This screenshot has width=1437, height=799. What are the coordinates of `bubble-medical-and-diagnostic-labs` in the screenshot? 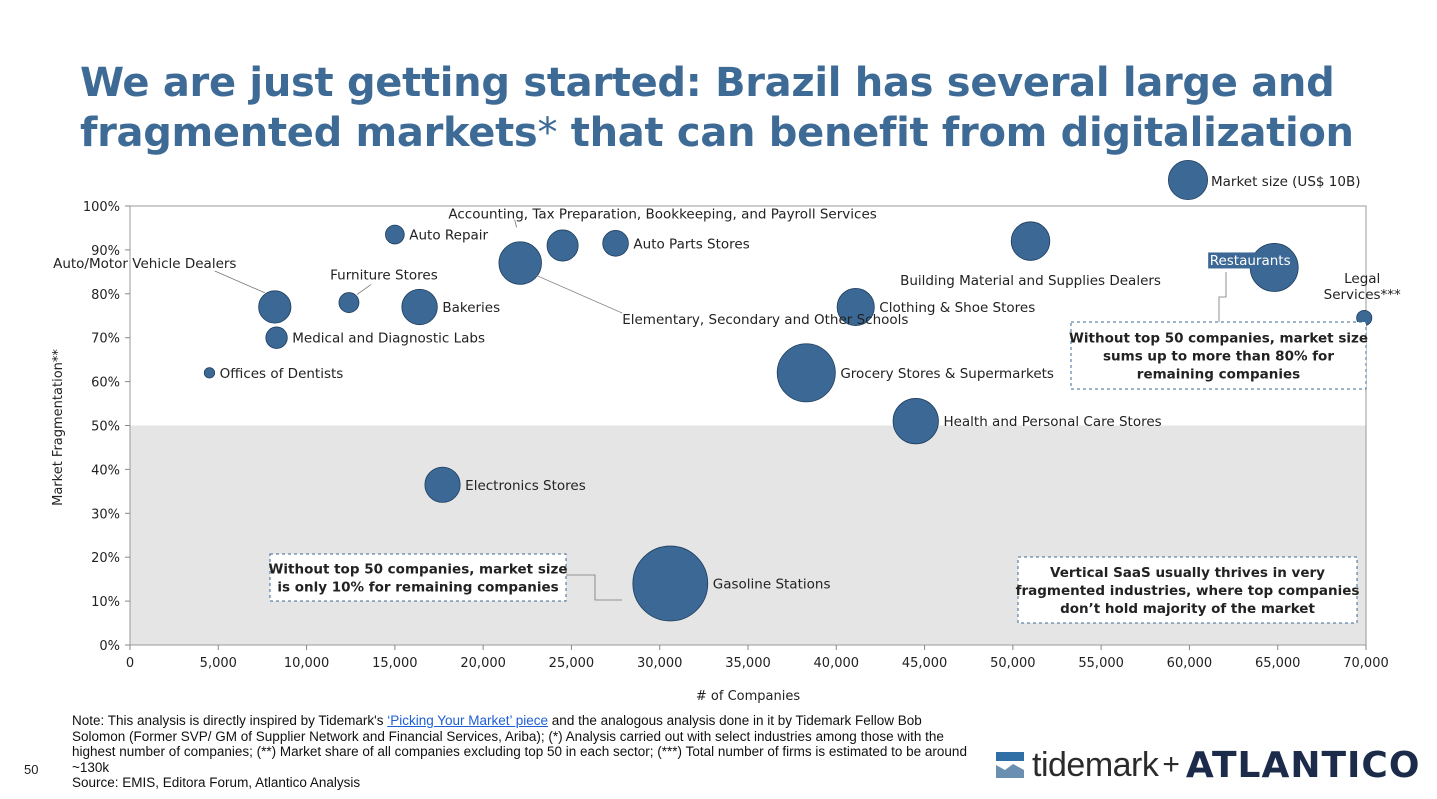 It's located at (276, 337).